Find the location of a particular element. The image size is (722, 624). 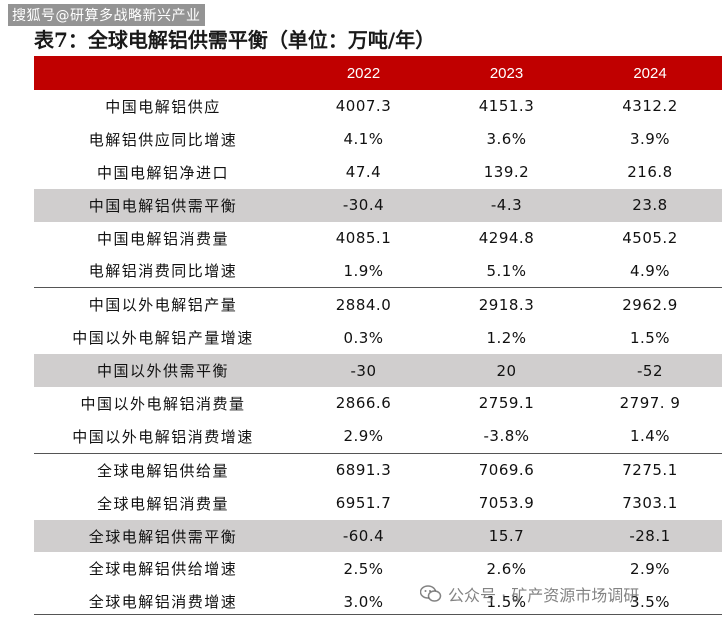

row-label: 中国电解铝净进口 is located at coordinates (162, 172).